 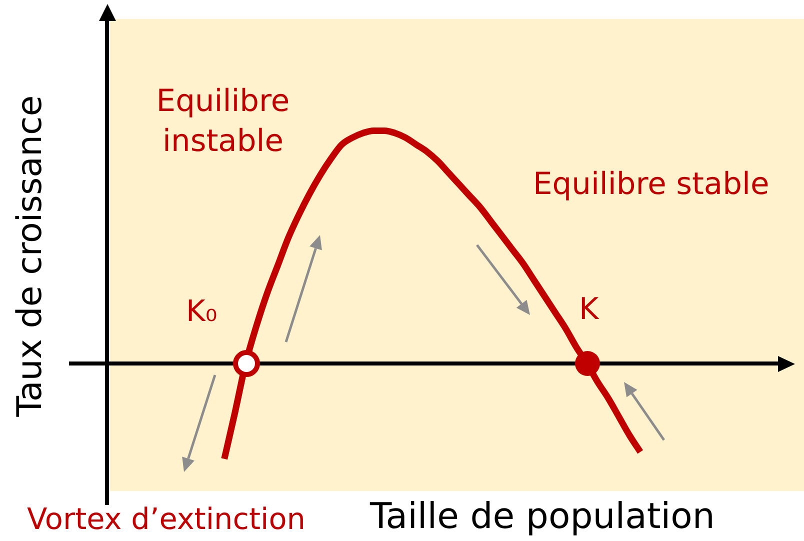 What do you see at coordinates (589, 310) in the screenshot?
I see `annotation: K` at bounding box center [589, 310].